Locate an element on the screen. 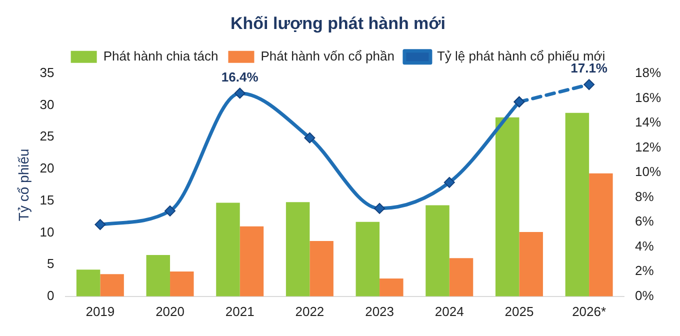  y2-tick-label: 0% is located at coordinates (644, 295).